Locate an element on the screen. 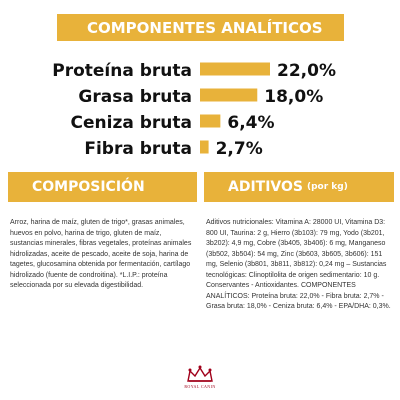 This screenshot has height=400, width=400. value-label: 22,0% is located at coordinates (306, 71).